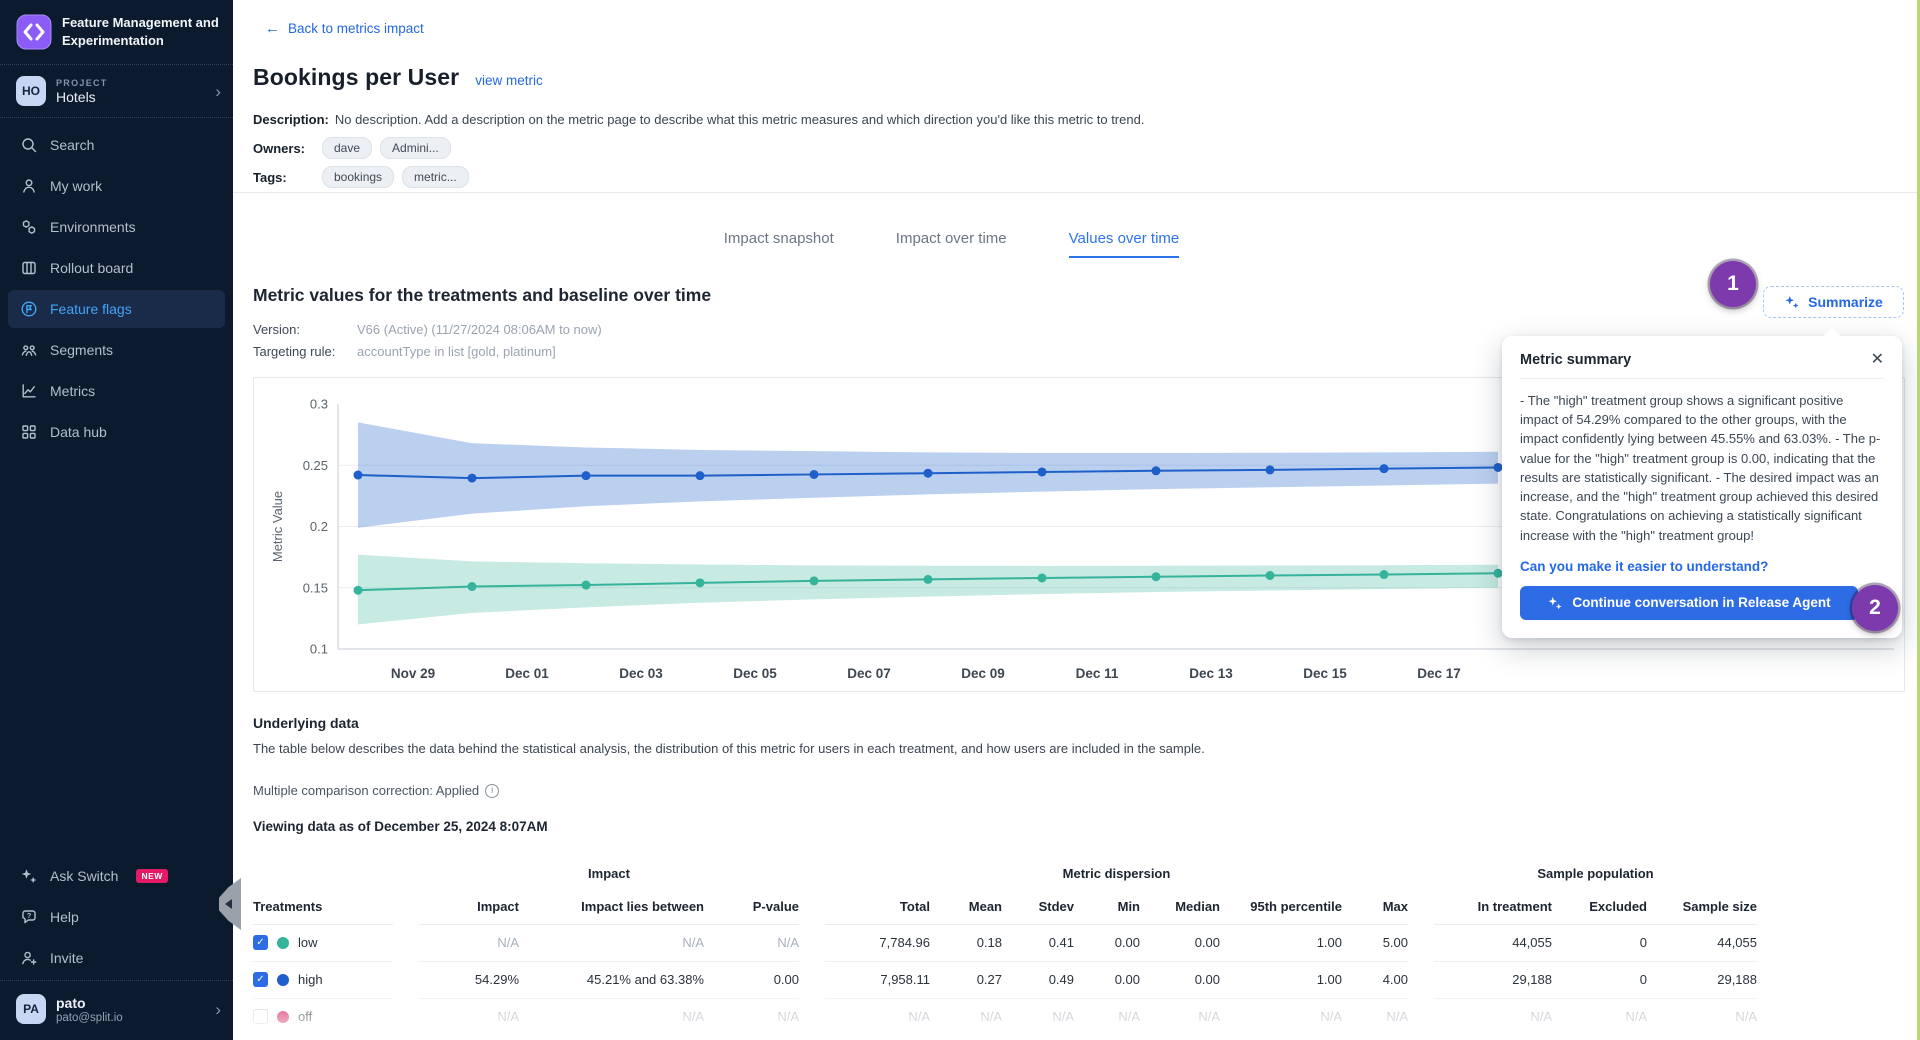 Image resolution: width=1920 pixels, height=1040 pixels. What do you see at coordinates (29, 876) in the screenshot?
I see `sparkles-icon` at bounding box center [29, 876].